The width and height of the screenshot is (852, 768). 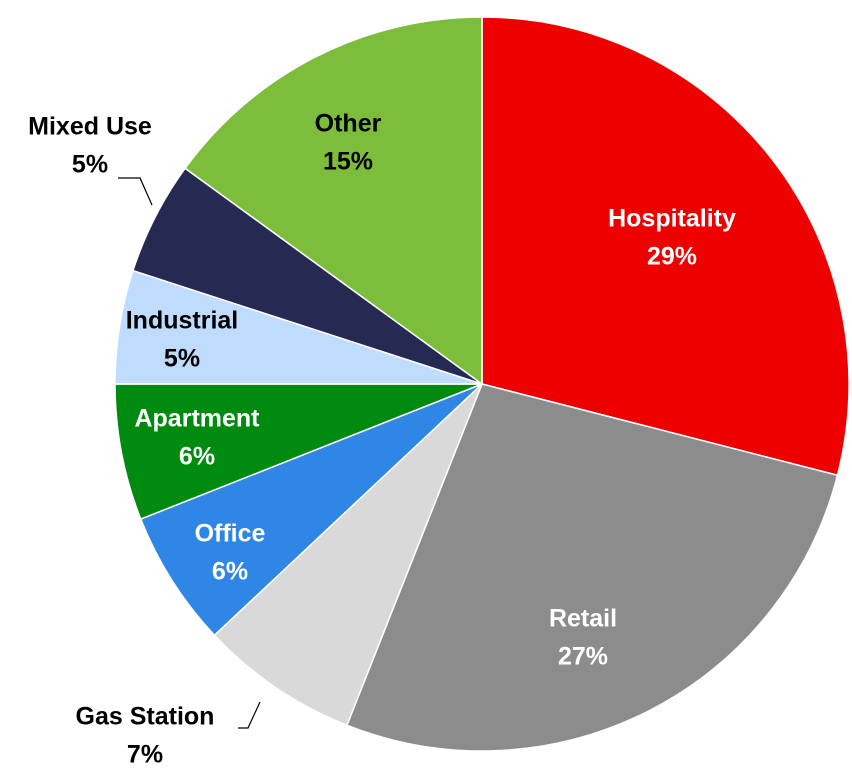 I want to click on slice-label: Gas Station, so click(x=145, y=717).